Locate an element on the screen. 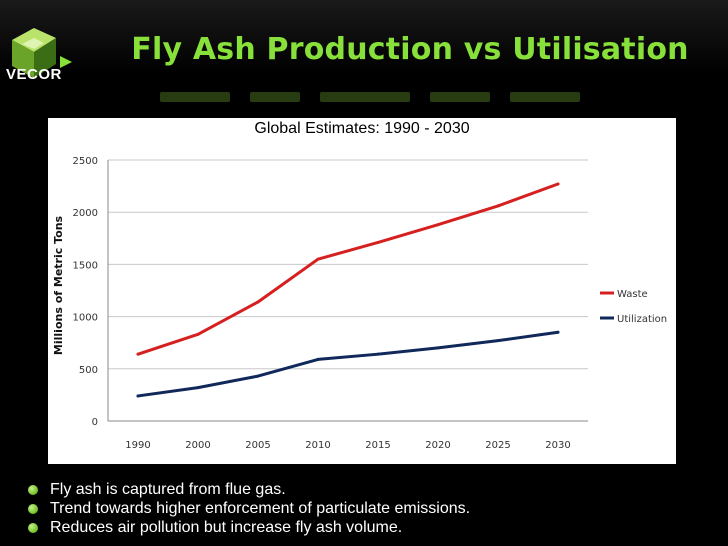  chart-title: Global Estimates: 1990 - 2030 is located at coordinates (362, 128).